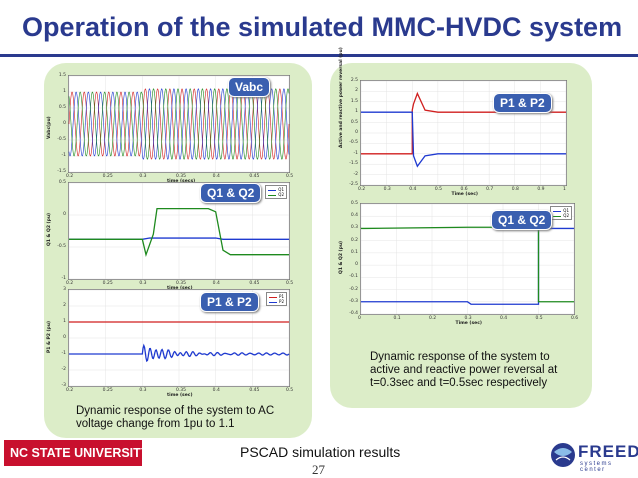 The height and width of the screenshot is (478, 638). What do you see at coordinates (216, 283) in the screenshot?
I see `q_left-x-tick-label: 0.4` at bounding box center [216, 283].